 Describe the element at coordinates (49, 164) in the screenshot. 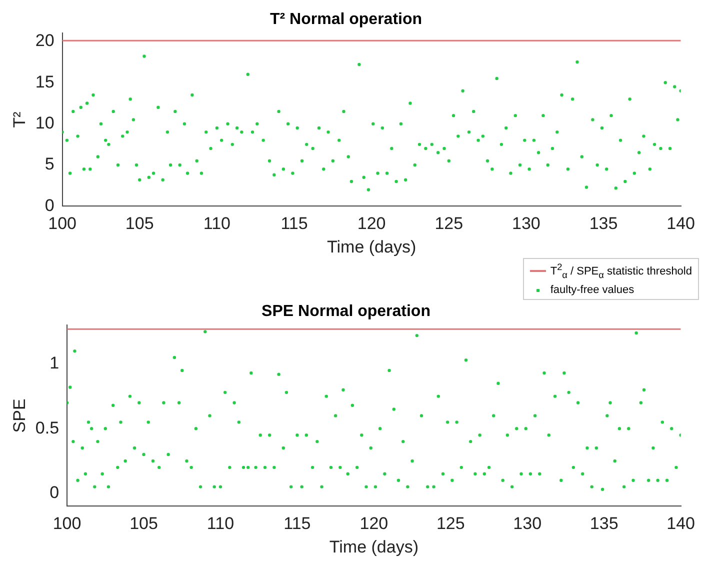

I see `y-tick-label: 5` at that location.